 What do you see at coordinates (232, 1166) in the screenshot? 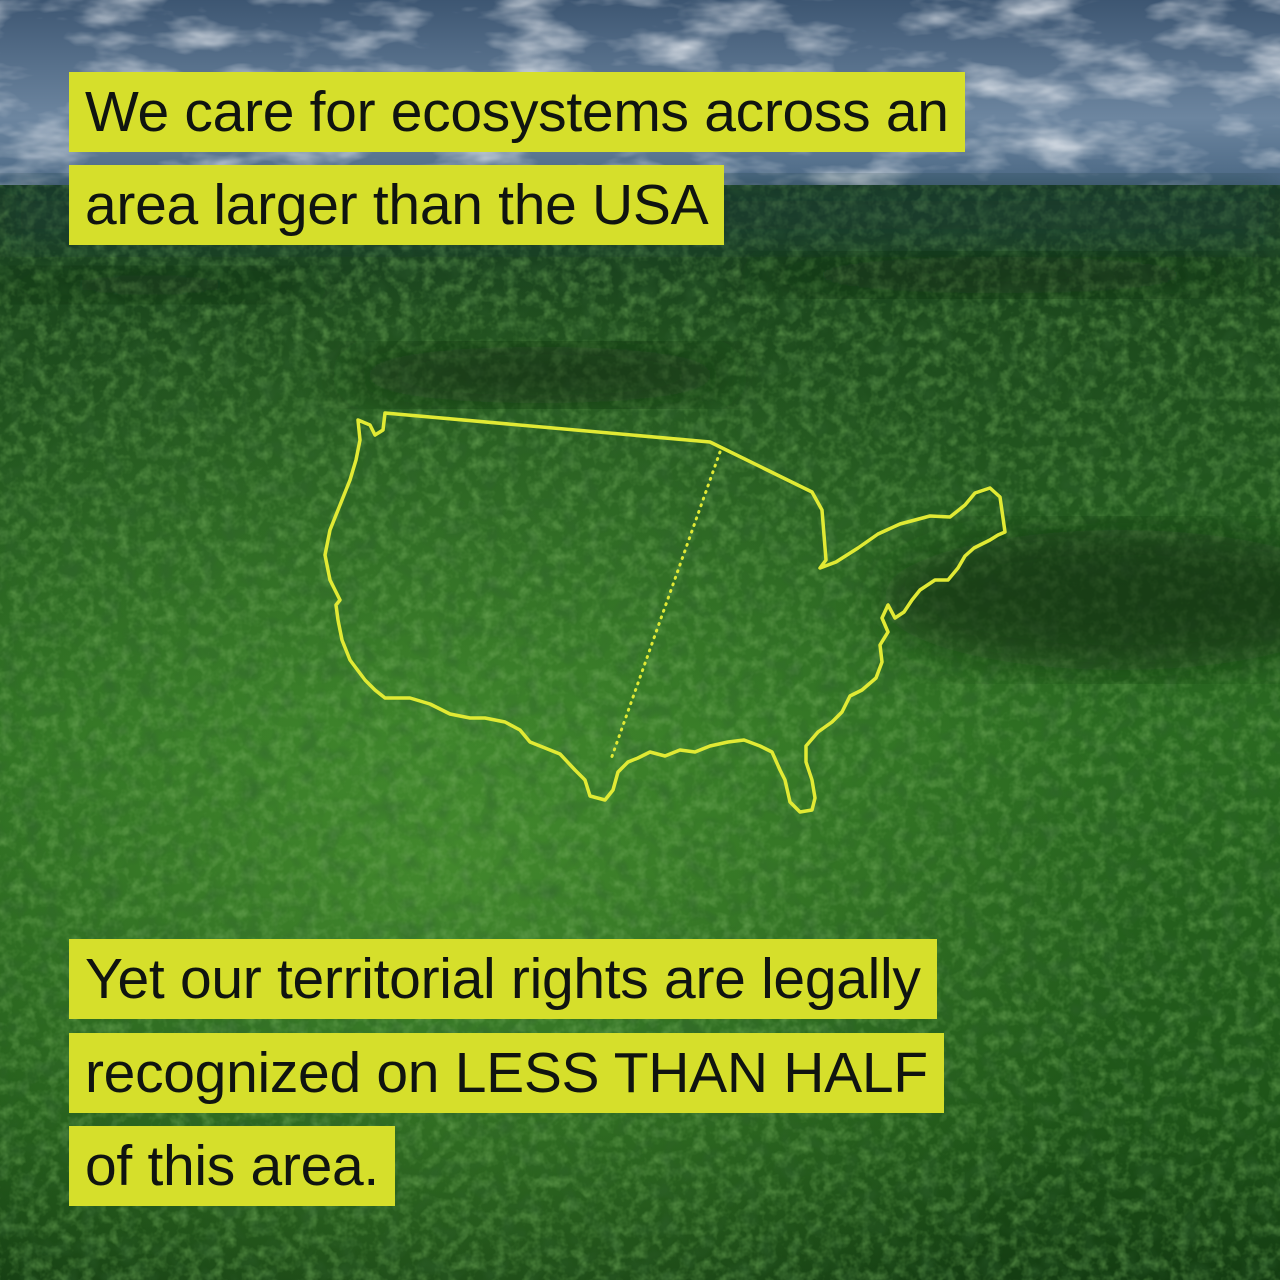
I see `statement-line-3: of this area.` at bounding box center [232, 1166].